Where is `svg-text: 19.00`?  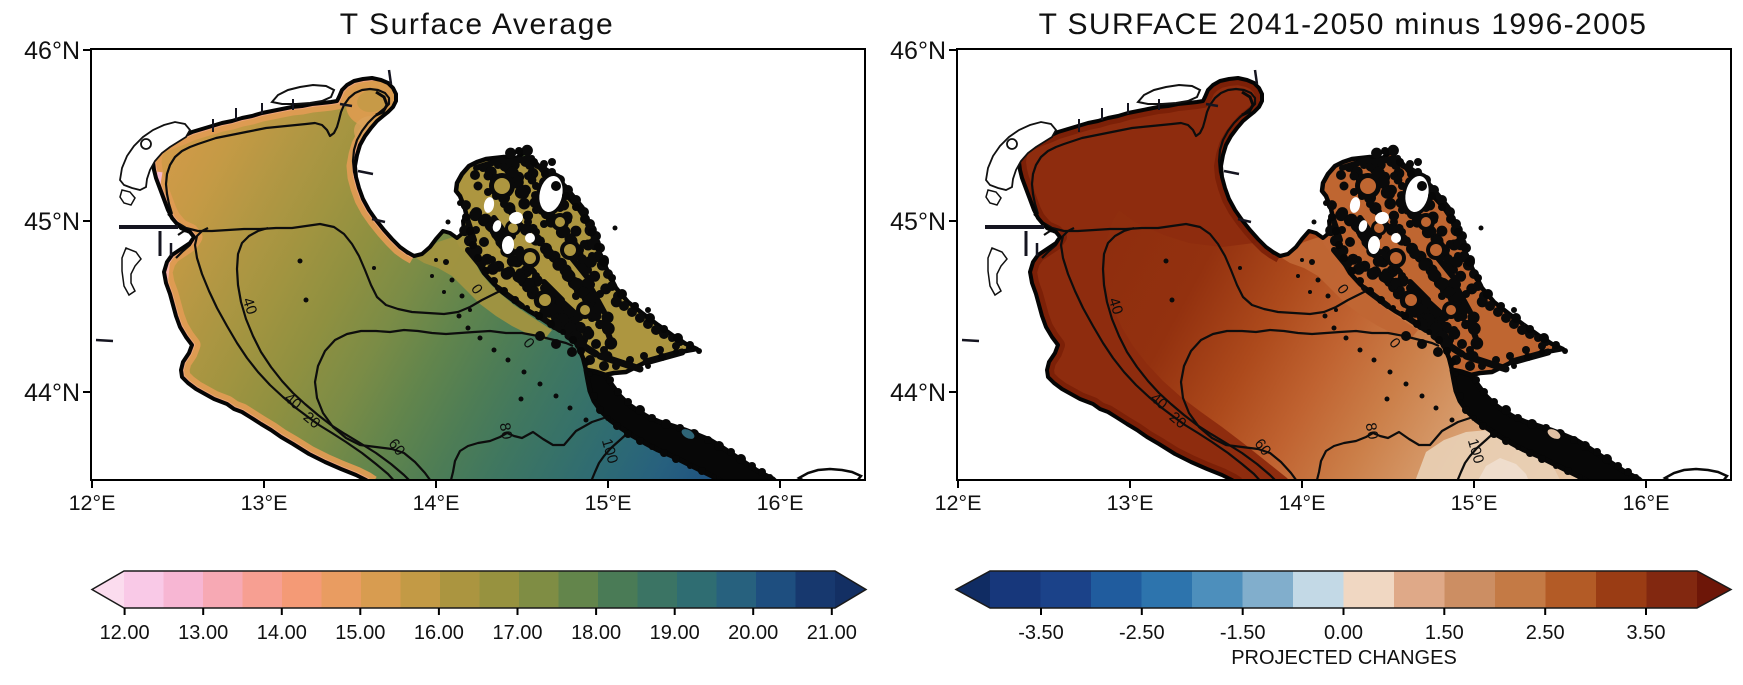
svg-text: 19.00 is located at coordinates (675, 633).